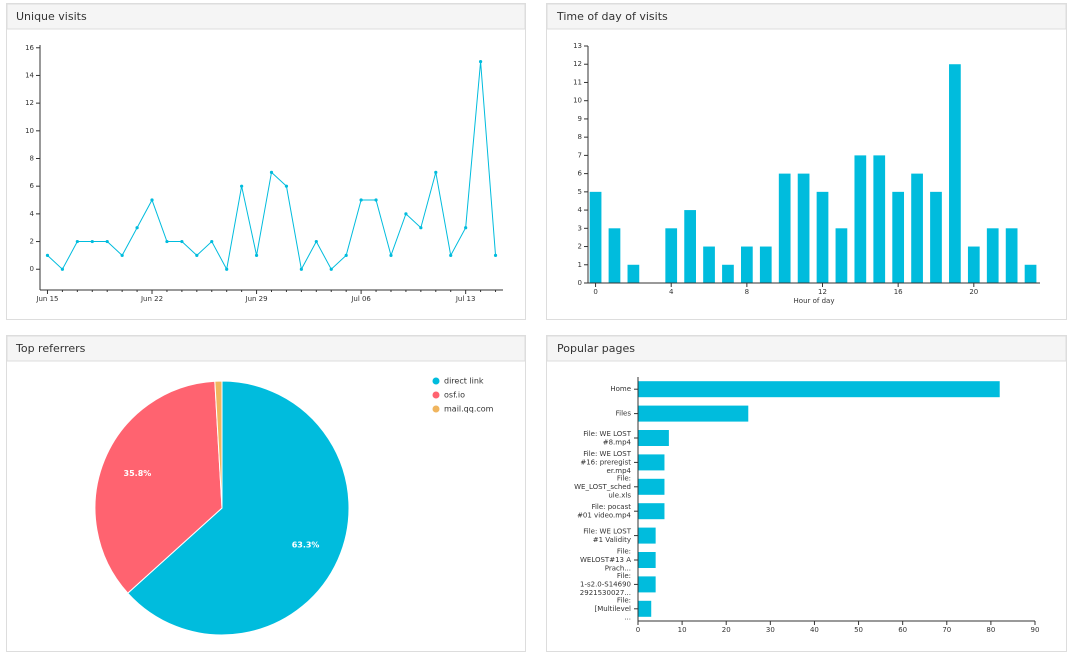  What do you see at coordinates (671, 292) in the screenshot?
I see `x-tick-label: 4` at bounding box center [671, 292].